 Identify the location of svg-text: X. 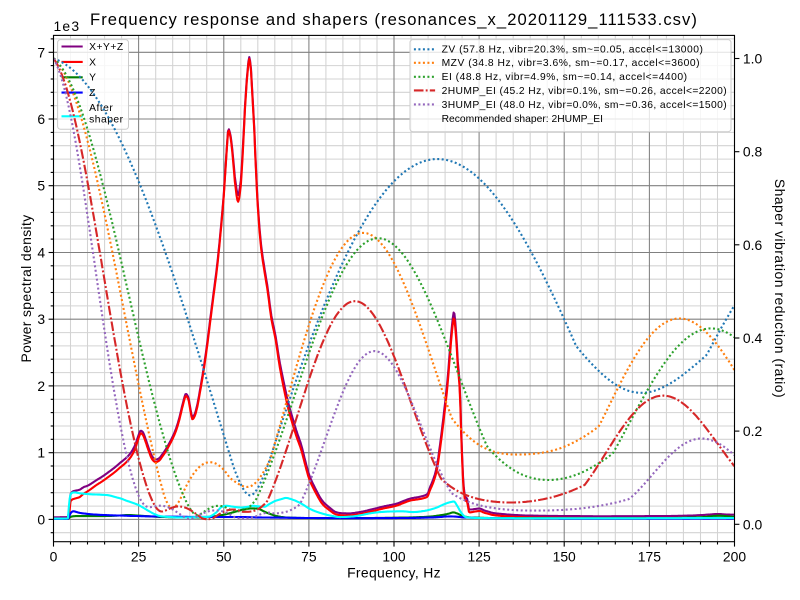
(92, 62).